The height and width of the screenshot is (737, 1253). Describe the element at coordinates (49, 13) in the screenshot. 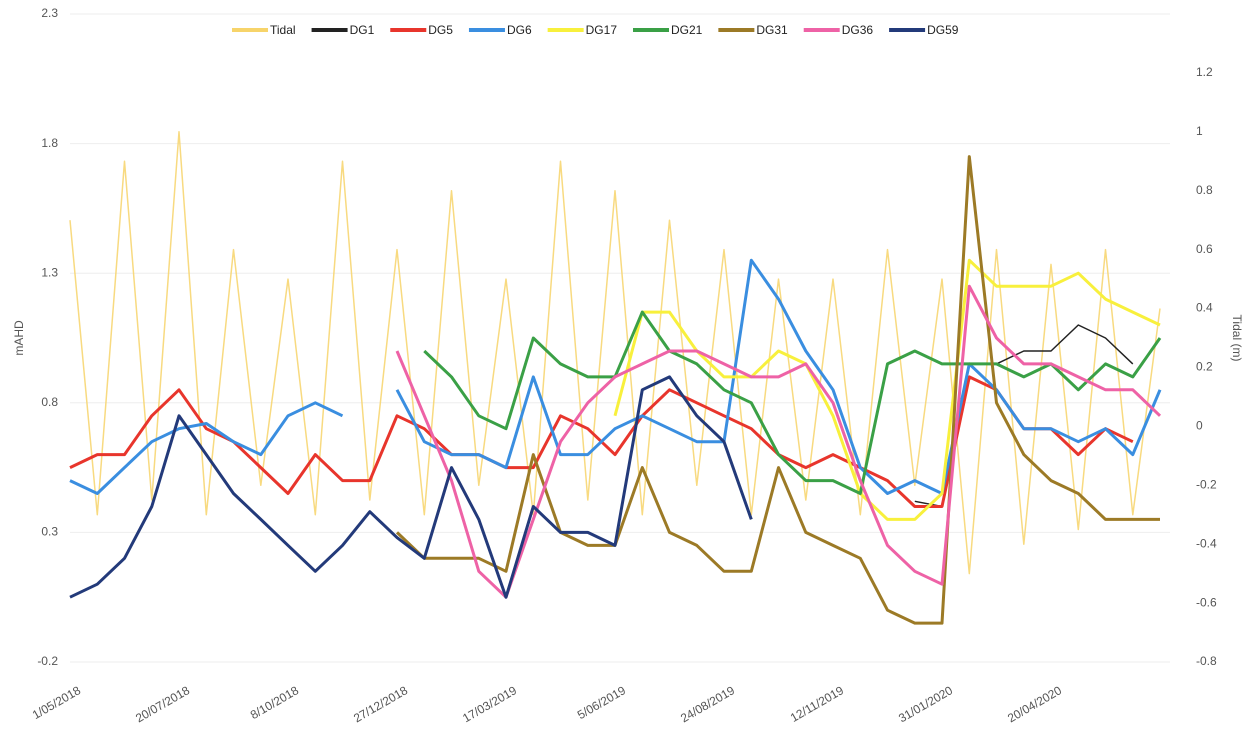

I see `y-tick-label: 2.3` at that location.